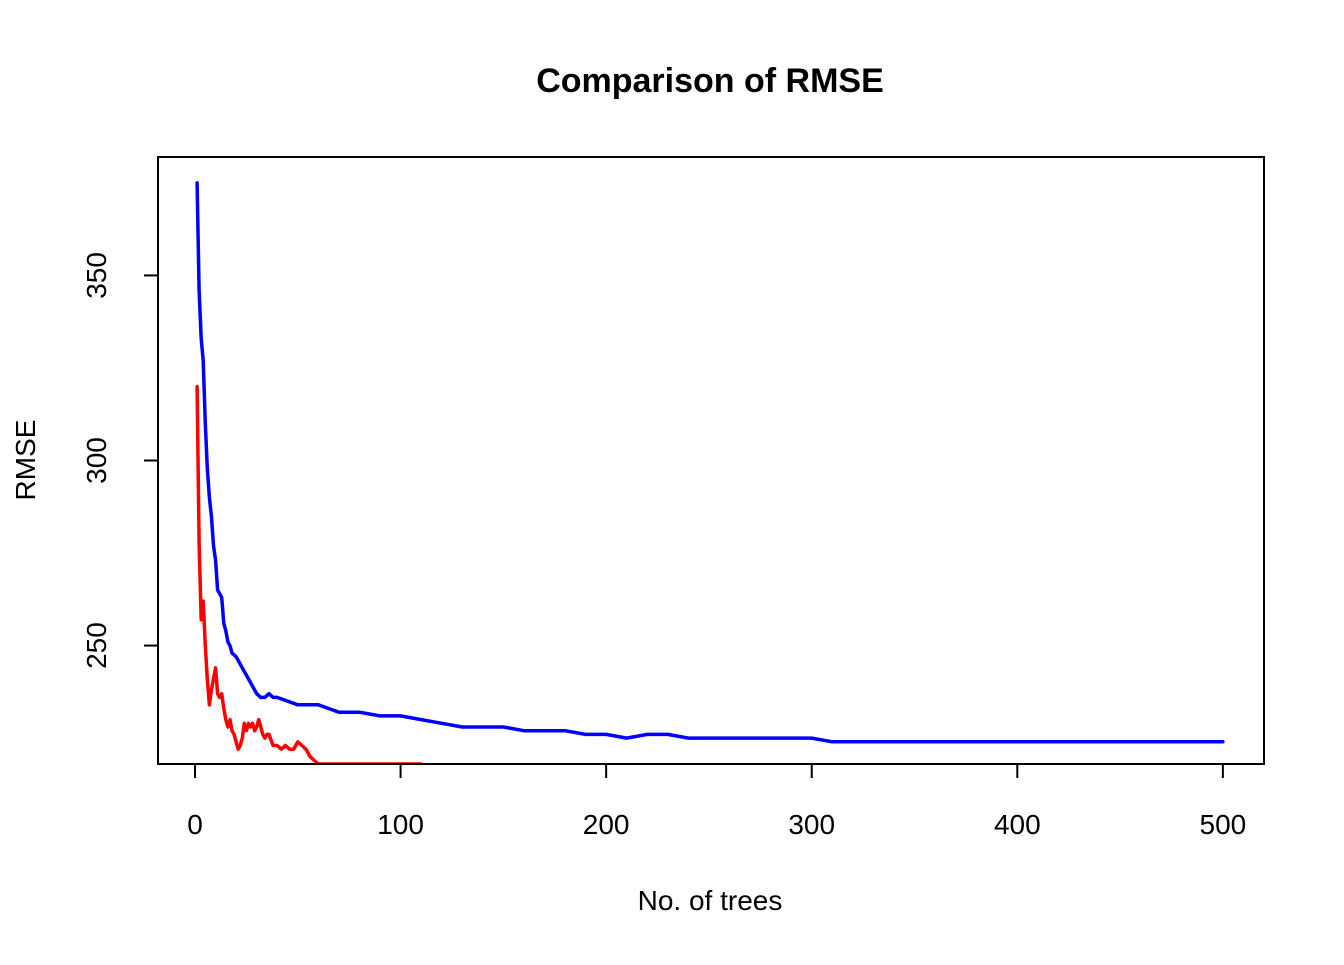 The width and height of the screenshot is (1344, 965). Describe the element at coordinates (1223, 824) in the screenshot. I see `x-tick-label-500: 500` at that location.